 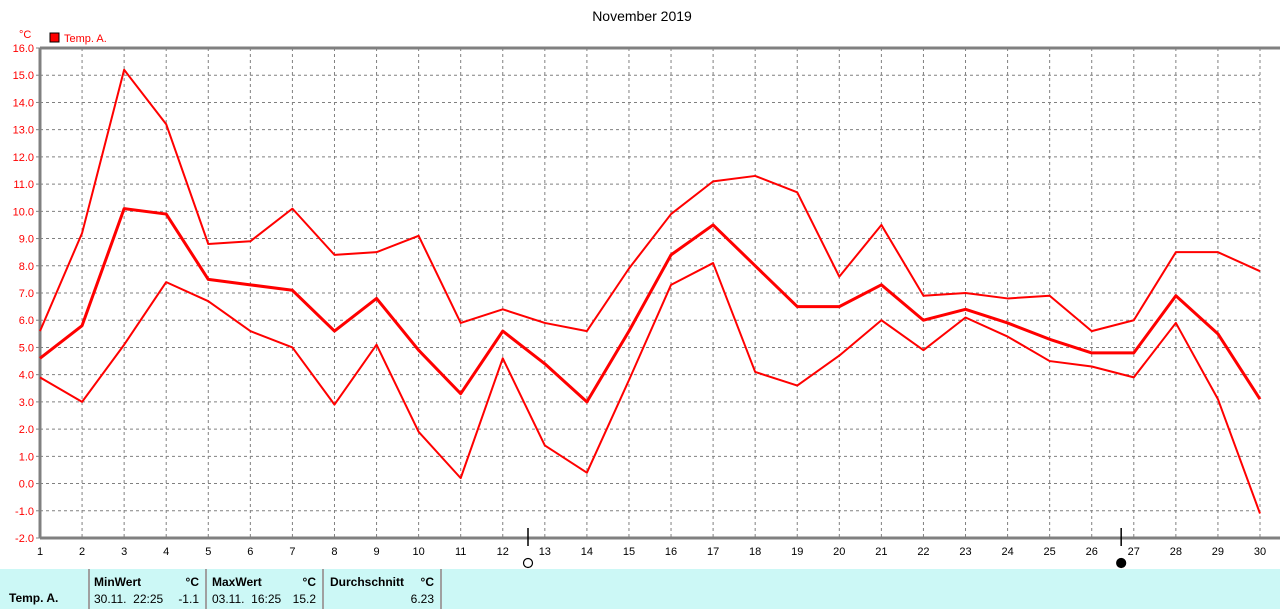 I want to click on avg-header: Durchschnitt, so click(x=367, y=582).